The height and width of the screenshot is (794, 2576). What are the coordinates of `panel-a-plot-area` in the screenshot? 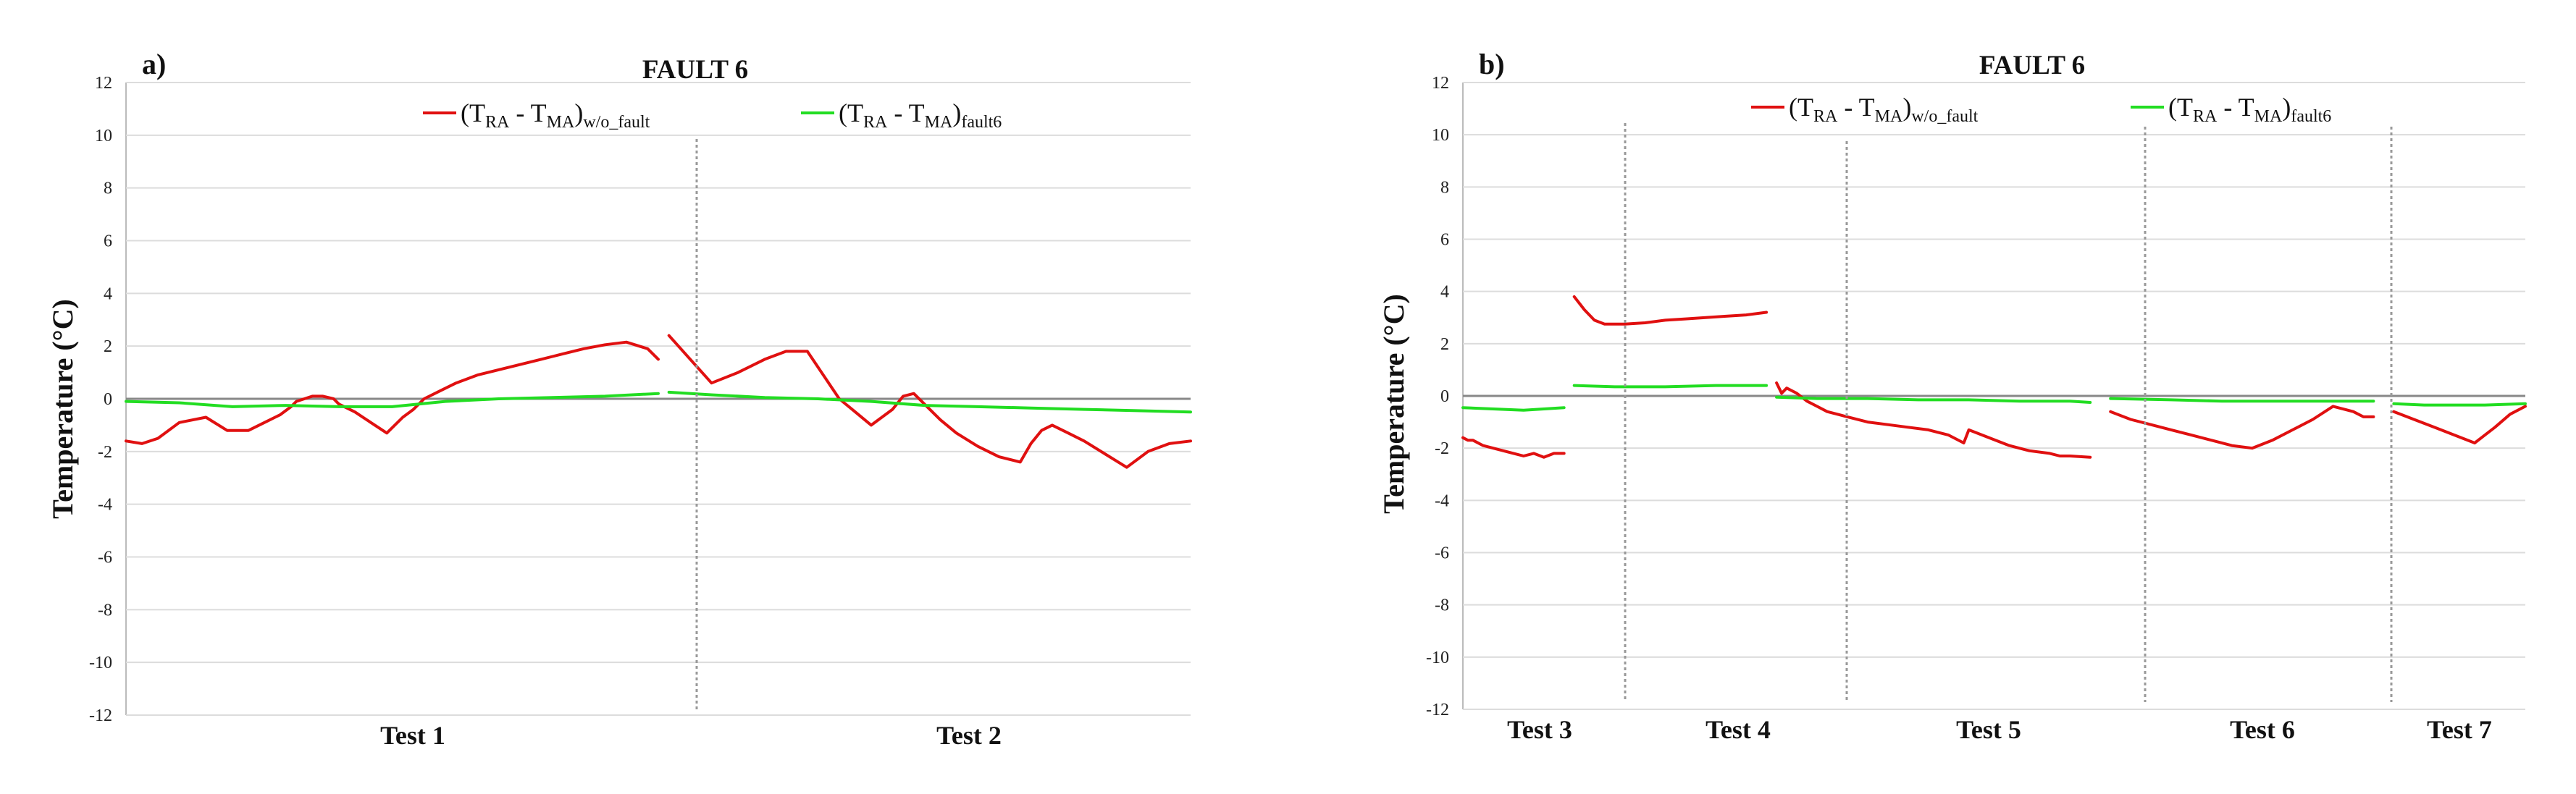 It's located at (658, 402).